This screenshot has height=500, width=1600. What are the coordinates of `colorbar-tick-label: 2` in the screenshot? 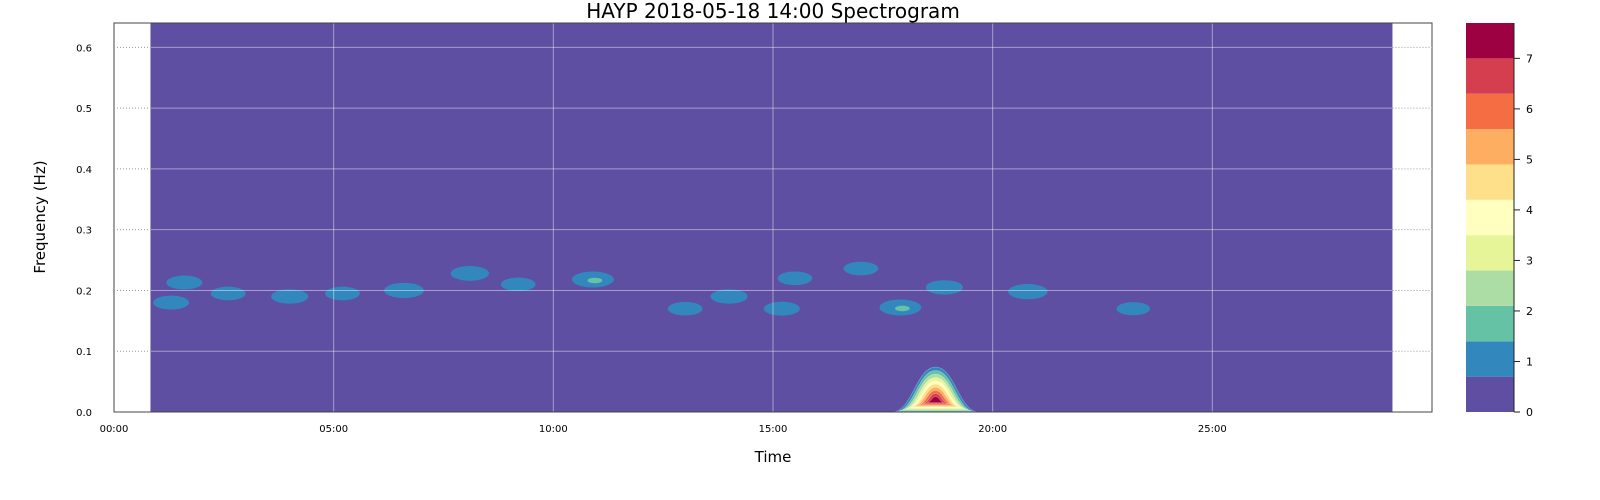 It's located at (1529, 311).